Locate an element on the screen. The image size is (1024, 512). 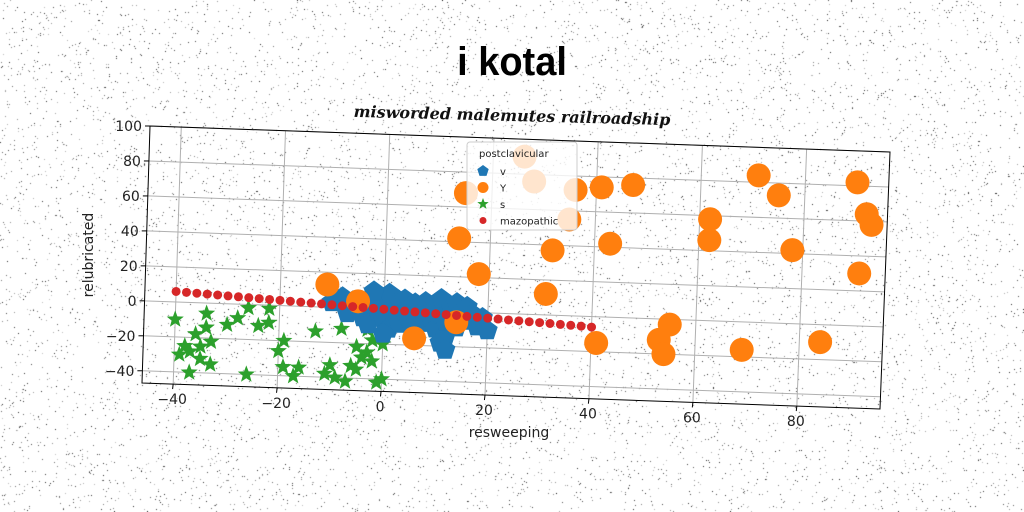
x-tick-label: 80 is located at coordinates (796, 422).